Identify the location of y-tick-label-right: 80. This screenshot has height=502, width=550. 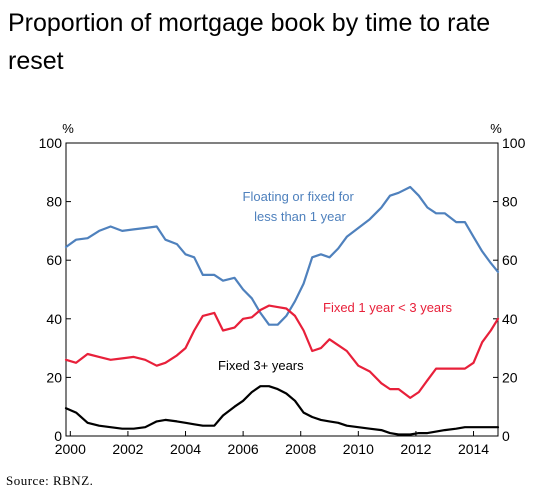
(510, 202).